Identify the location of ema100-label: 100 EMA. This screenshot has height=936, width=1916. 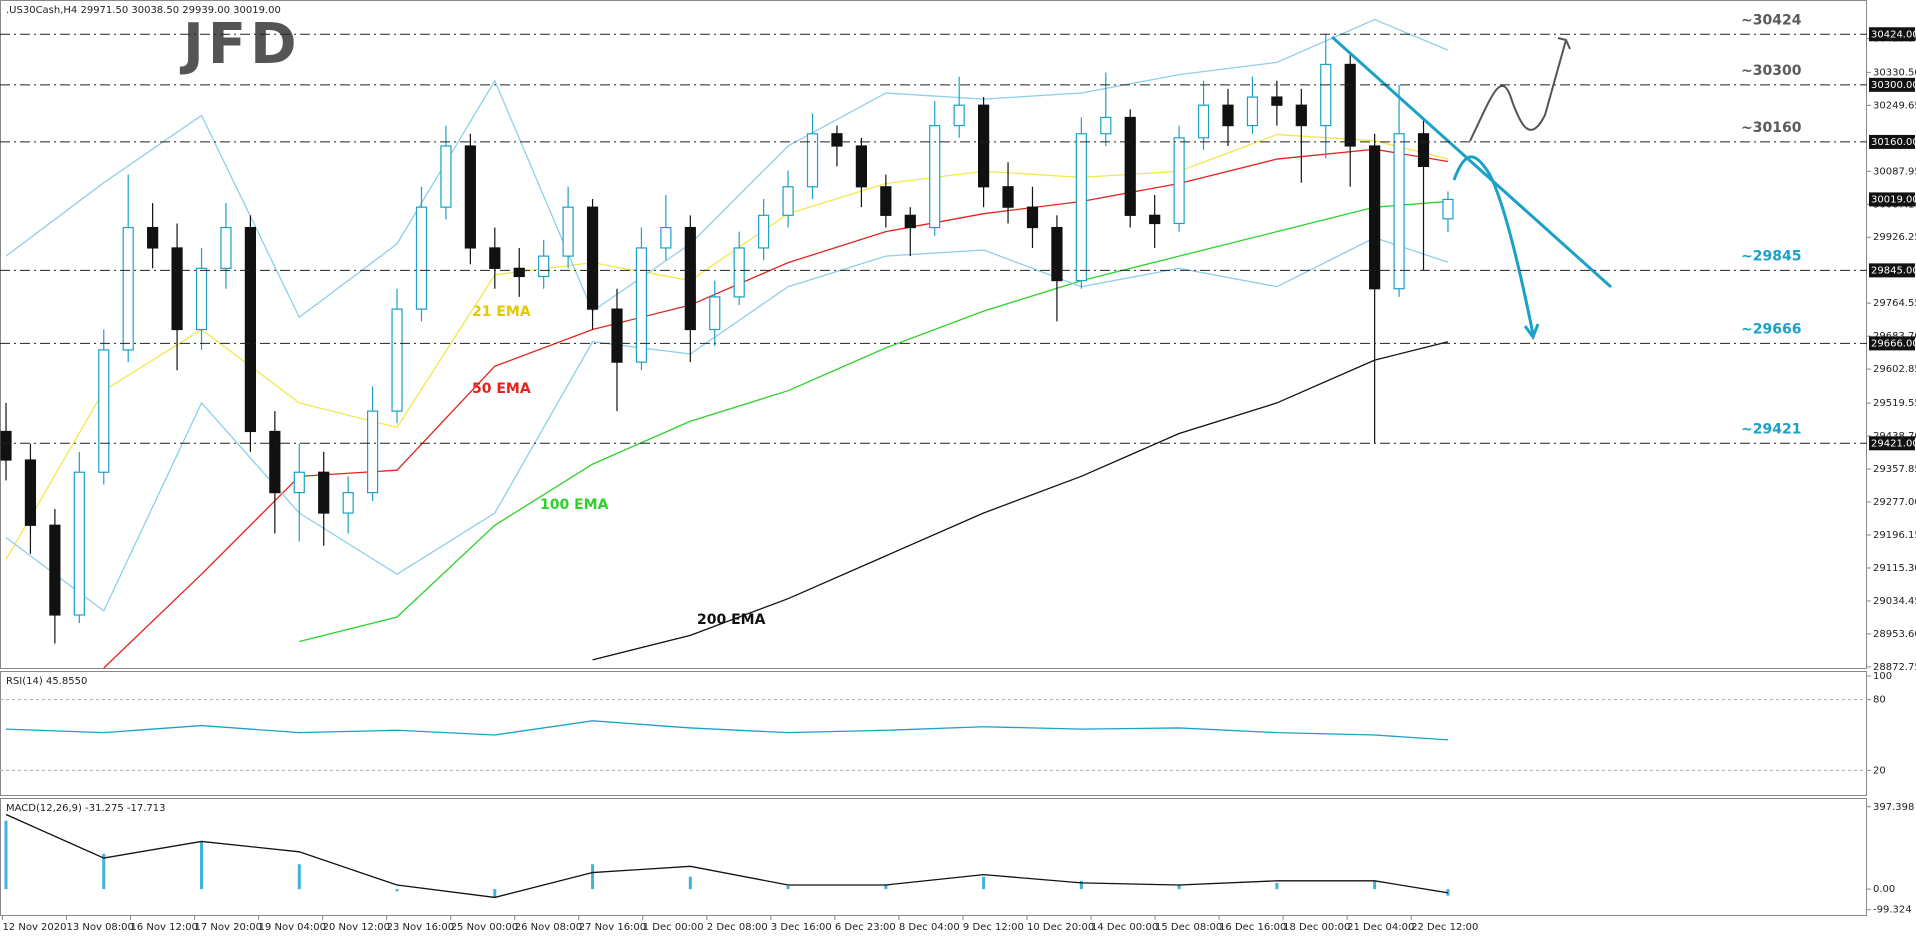
(574, 505).